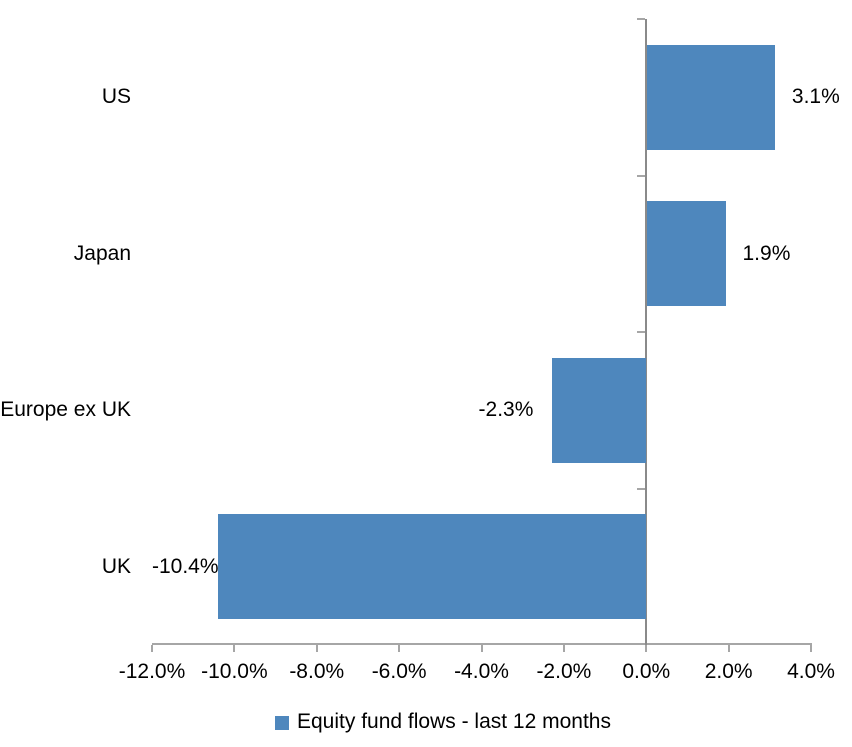 This screenshot has width=852, height=747. Describe the element at coordinates (766, 253) in the screenshot. I see `value-label: 1.9%` at that location.